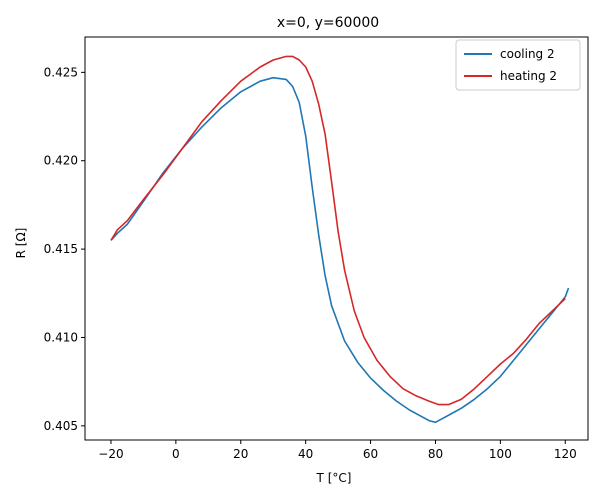 Image resolution: width=600 pixels, height=500 pixels. I want to click on x-axis-label: T [°C], so click(334, 478).